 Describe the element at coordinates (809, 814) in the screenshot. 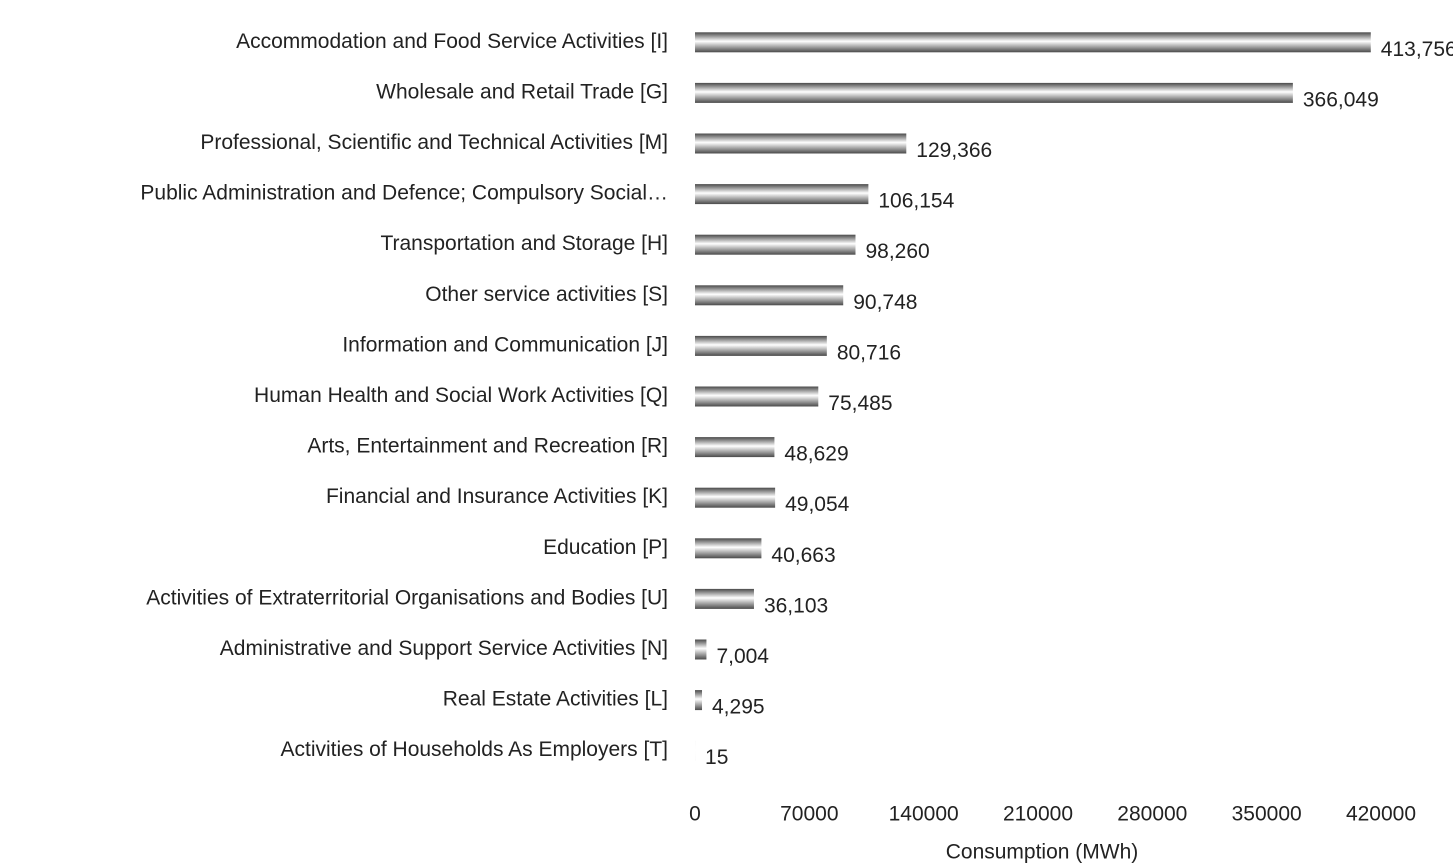

I see `x-tick-label: 70000` at that location.